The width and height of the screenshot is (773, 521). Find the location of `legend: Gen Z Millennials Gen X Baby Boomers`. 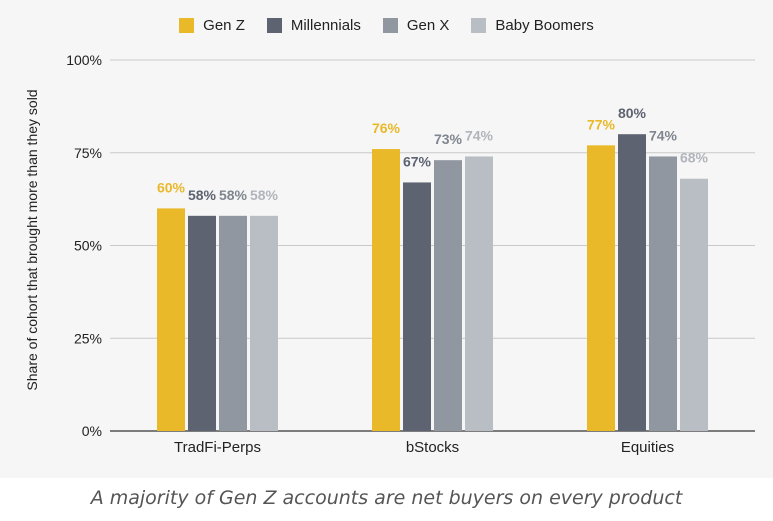

legend: Gen Z Millennials Gen X Baby Boomers is located at coordinates (386, 25).